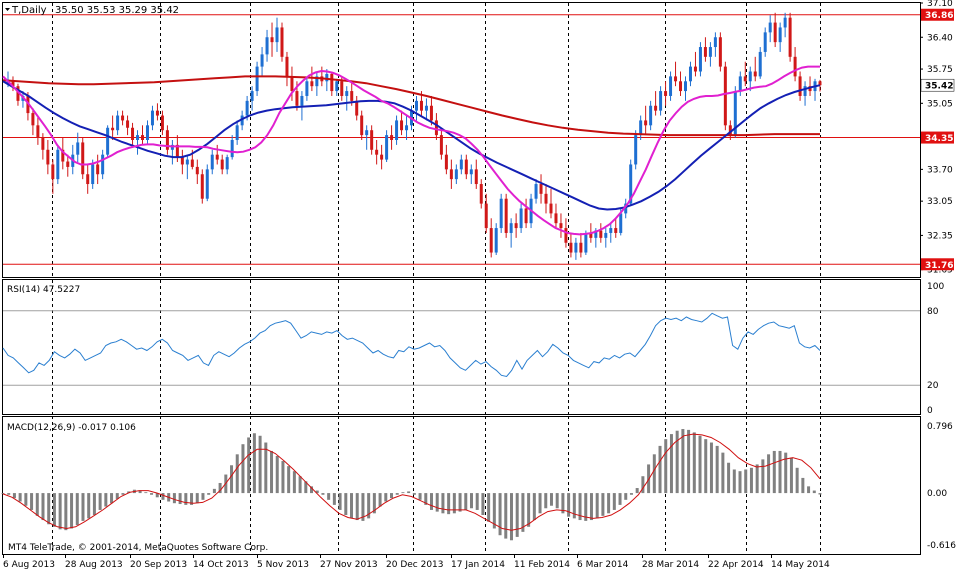 This screenshot has width=962, height=576. Describe the element at coordinates (937, 494) in the screenshot. I see `macd-tick-label: 0.00` at that location.